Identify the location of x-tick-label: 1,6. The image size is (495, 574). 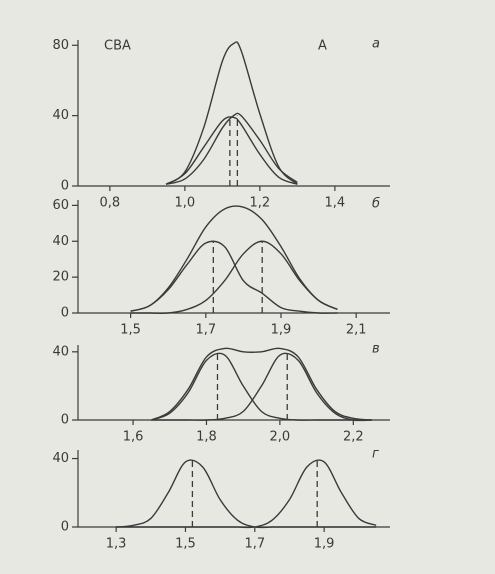
(133, 437).